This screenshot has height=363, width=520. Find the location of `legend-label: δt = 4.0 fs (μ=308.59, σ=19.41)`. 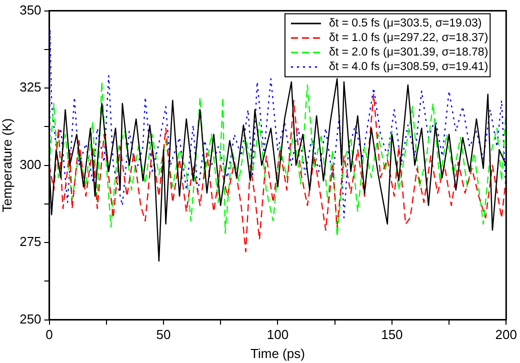

legend-label: δt = 4.0 fs (μ=308.59, σ=19.41) is located at coordinates (408, 67).